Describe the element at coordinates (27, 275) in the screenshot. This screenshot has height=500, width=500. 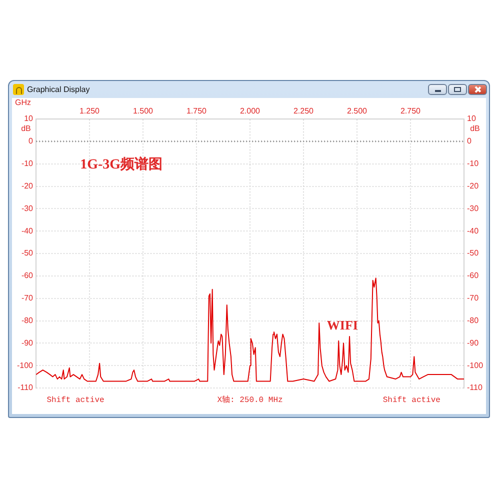
I see `y-tick-label: -60` at that location.